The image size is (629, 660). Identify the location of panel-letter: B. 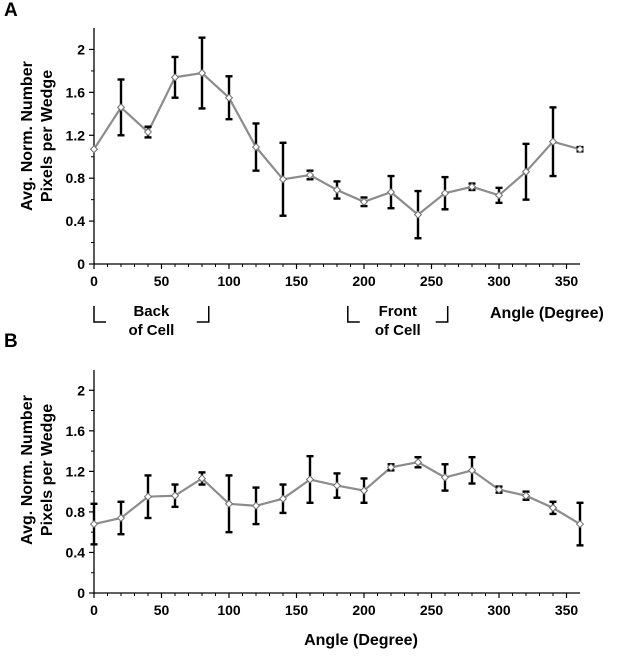
(11, 341).